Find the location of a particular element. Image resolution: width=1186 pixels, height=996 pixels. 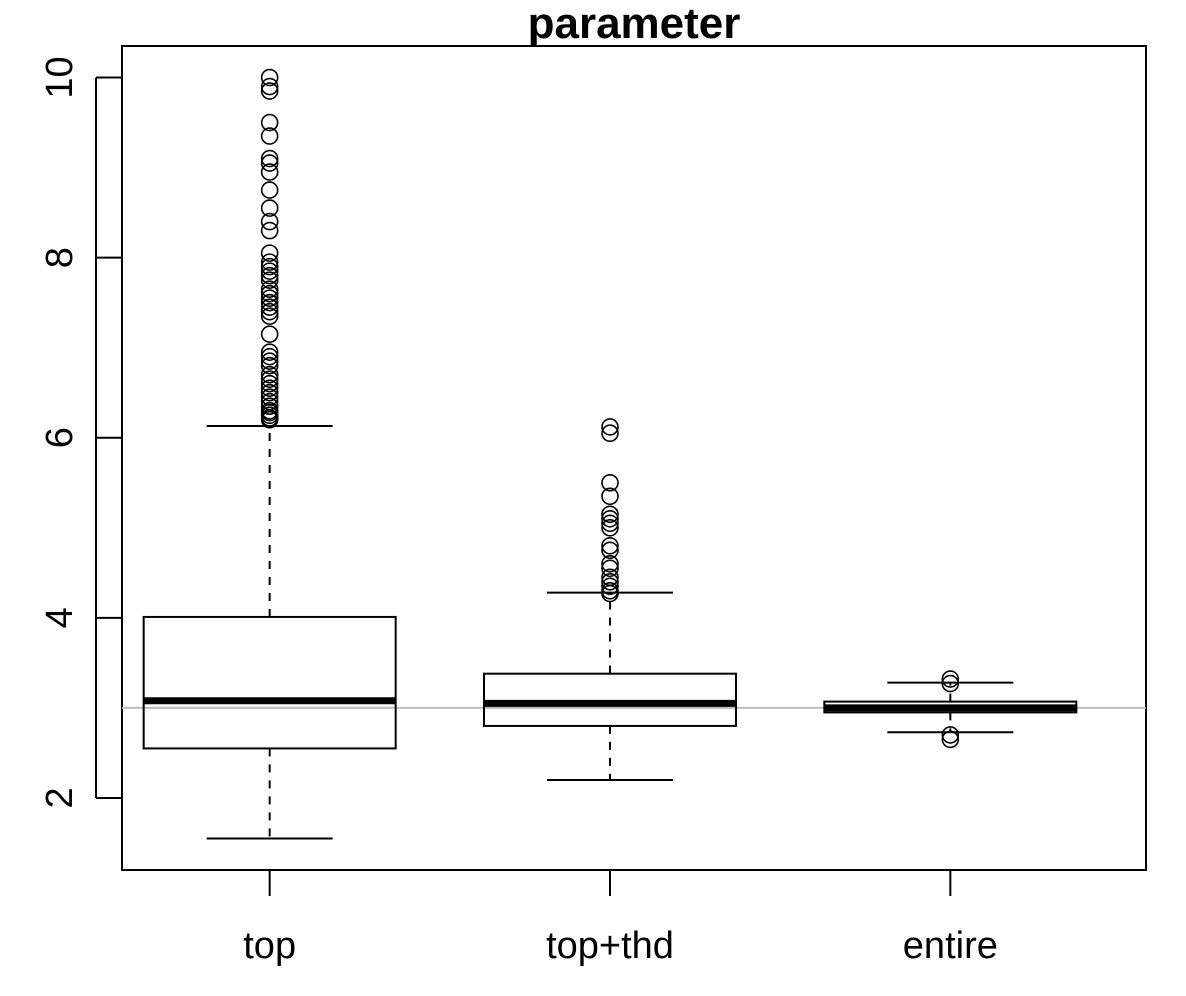

x-axis: top top+thd entire is located at coordinates (620, 918).